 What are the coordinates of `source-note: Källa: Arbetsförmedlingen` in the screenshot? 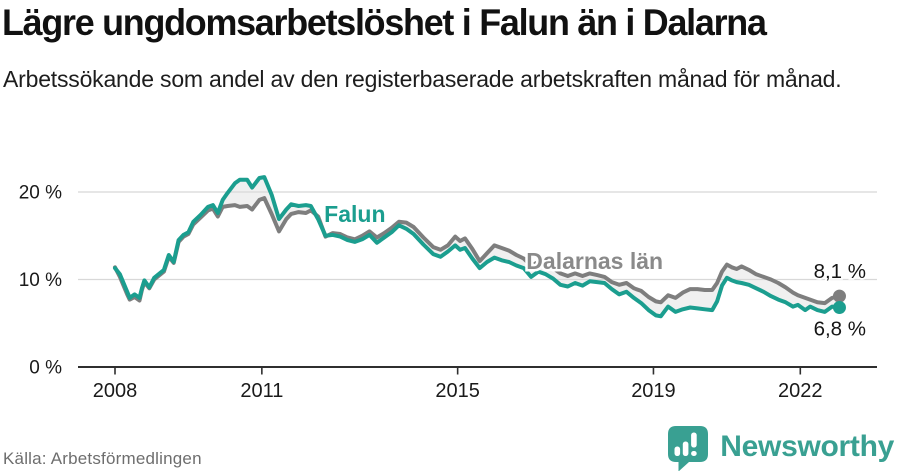 It's located at (102, 458).